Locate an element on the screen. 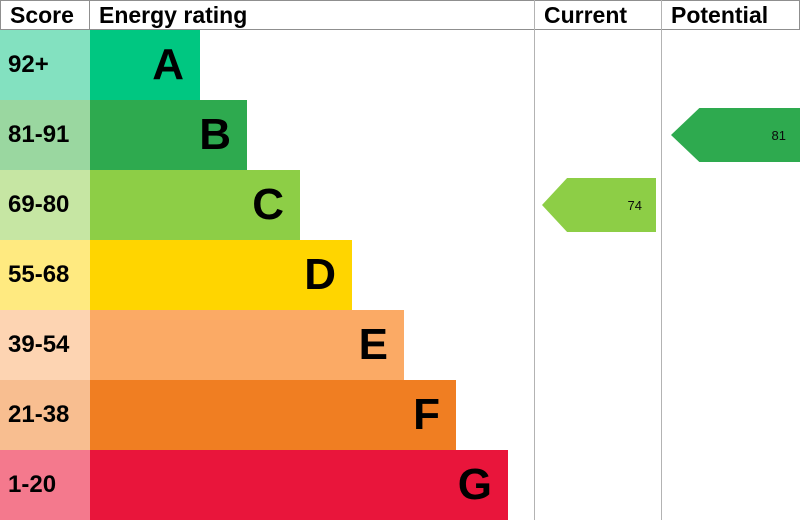 This screenshot has height=520, width=800. band-letter-c: C is located at coordinates (268, 204).